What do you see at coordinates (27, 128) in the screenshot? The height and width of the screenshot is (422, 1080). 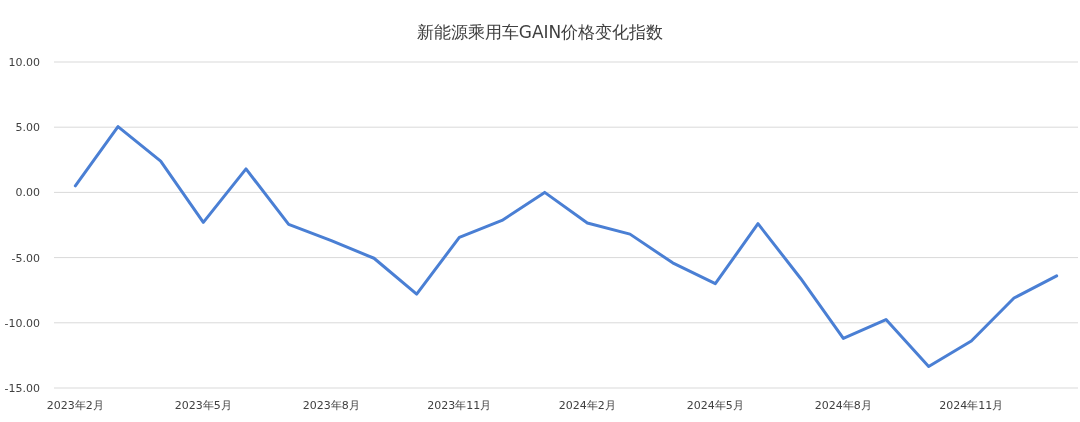 I see `y-tick-label: 5.00` at bounding box center [27, 128].